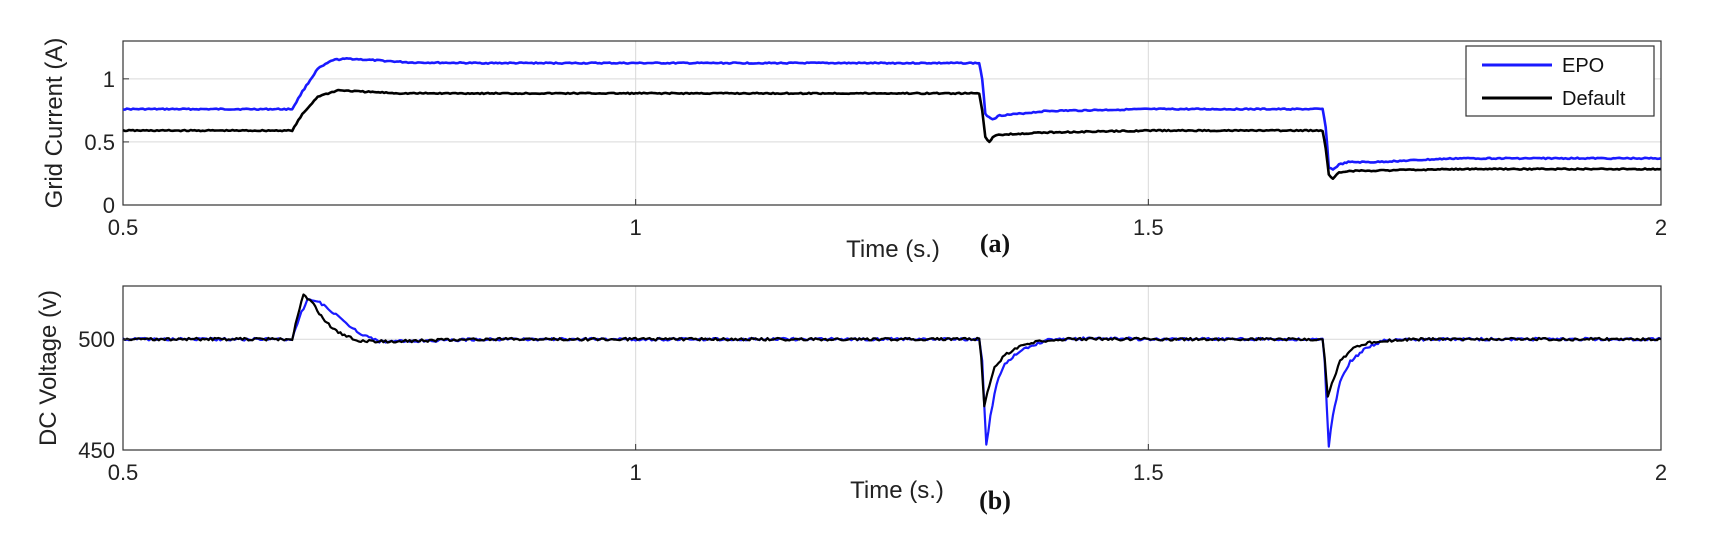 The height and width of the screenshot is (547, 1722). I want to click on ylabel-a: Grid Current (A), so click(54, 123).